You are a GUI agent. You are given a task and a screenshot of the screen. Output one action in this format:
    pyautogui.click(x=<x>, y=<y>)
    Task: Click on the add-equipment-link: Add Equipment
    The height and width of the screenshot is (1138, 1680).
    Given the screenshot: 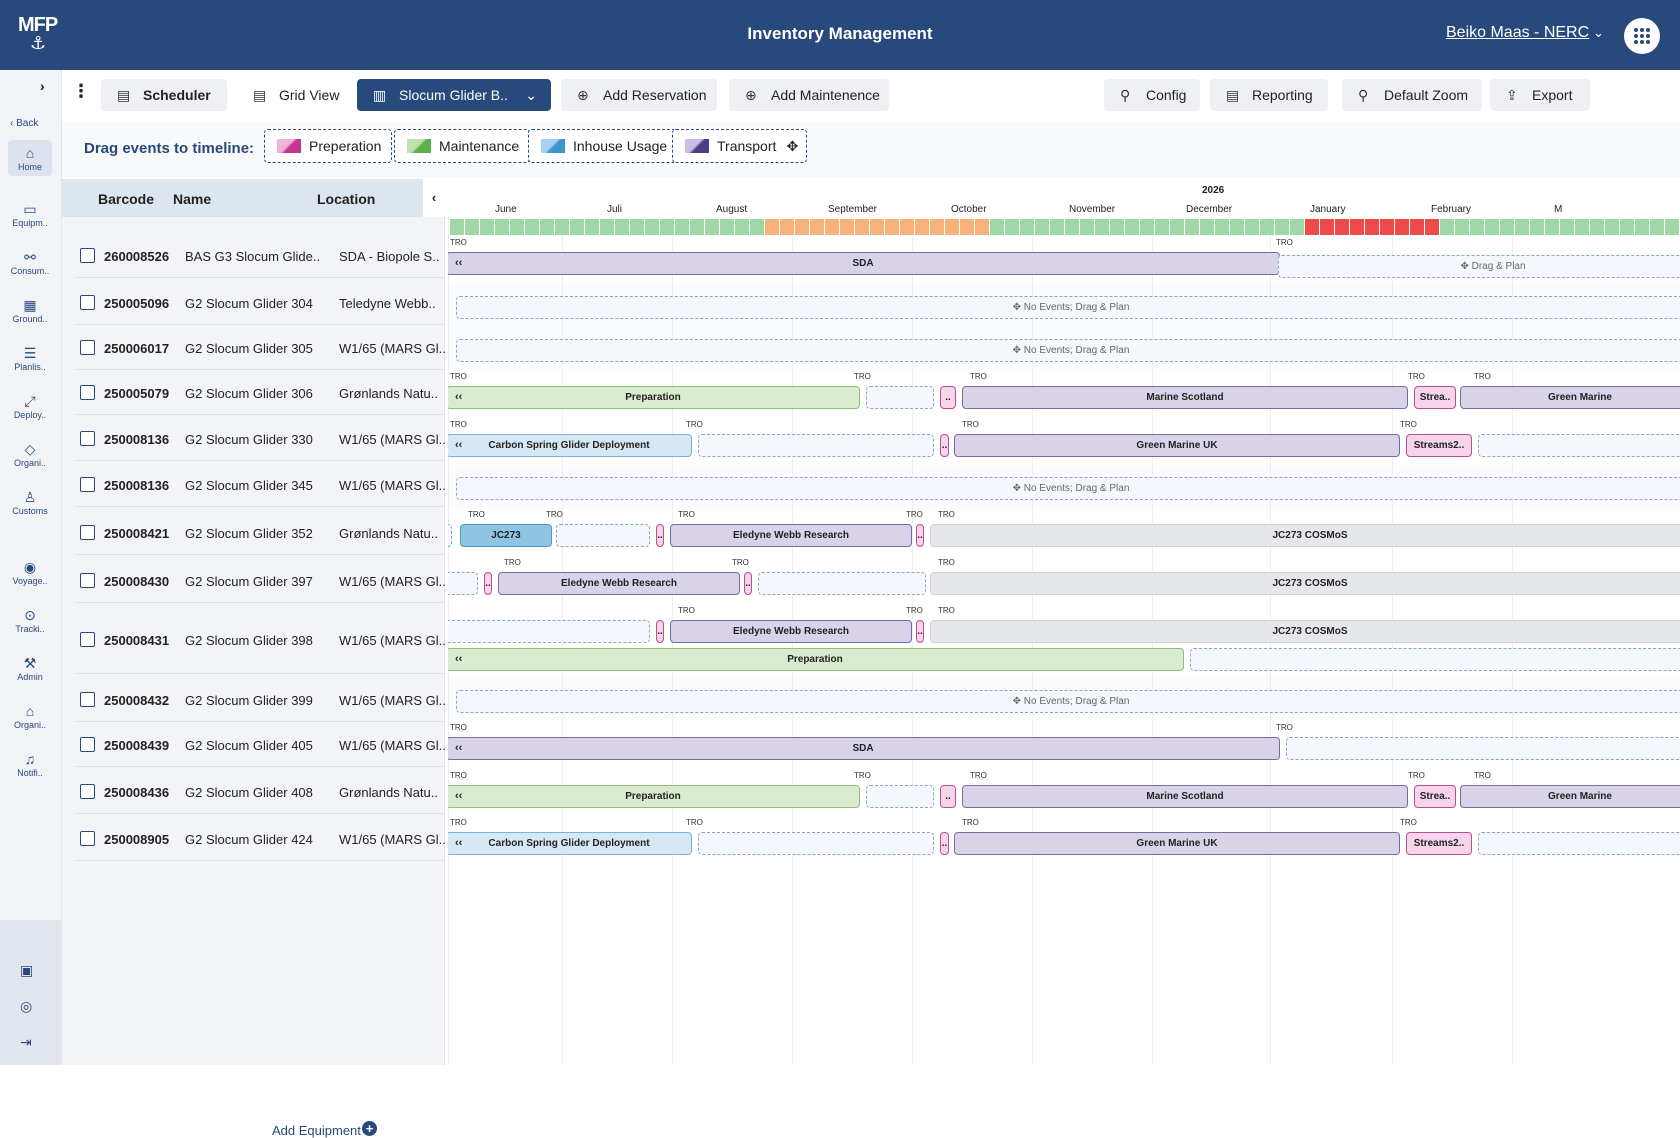 What is the action you would take?
    pyautogui.click(x=316, y=1130)
    